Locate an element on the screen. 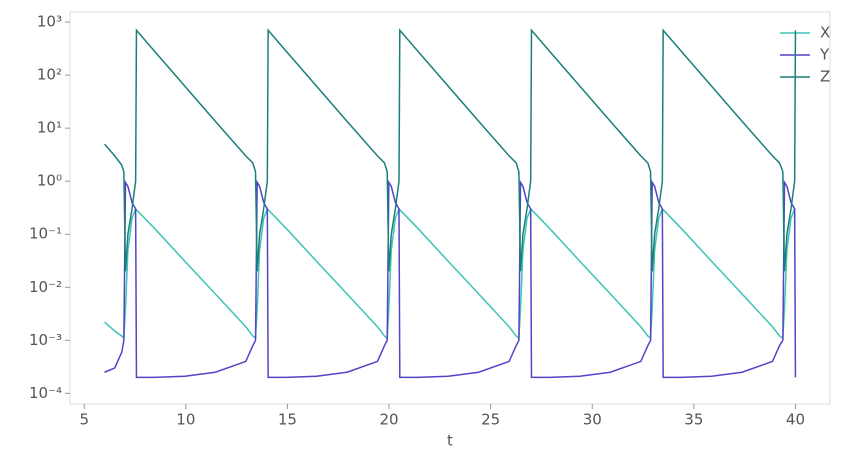  x-axis-label: t is located at coordinates (450, 441).